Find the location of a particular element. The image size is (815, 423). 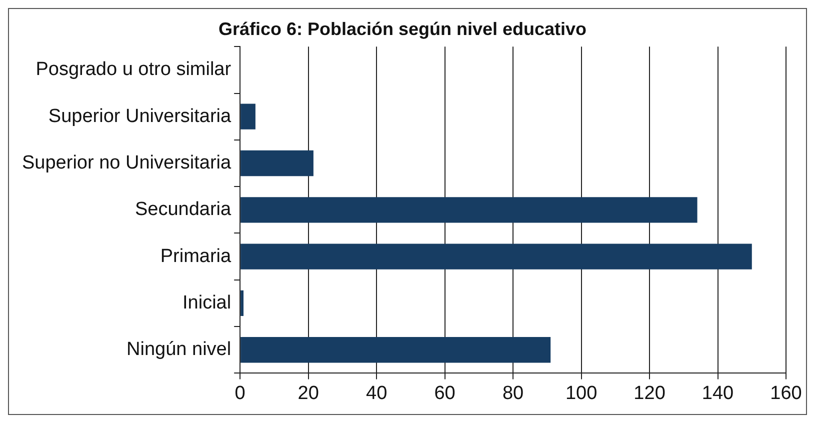

y-tick-label: Superior no Universitaria is located at coordinates (127, 163).